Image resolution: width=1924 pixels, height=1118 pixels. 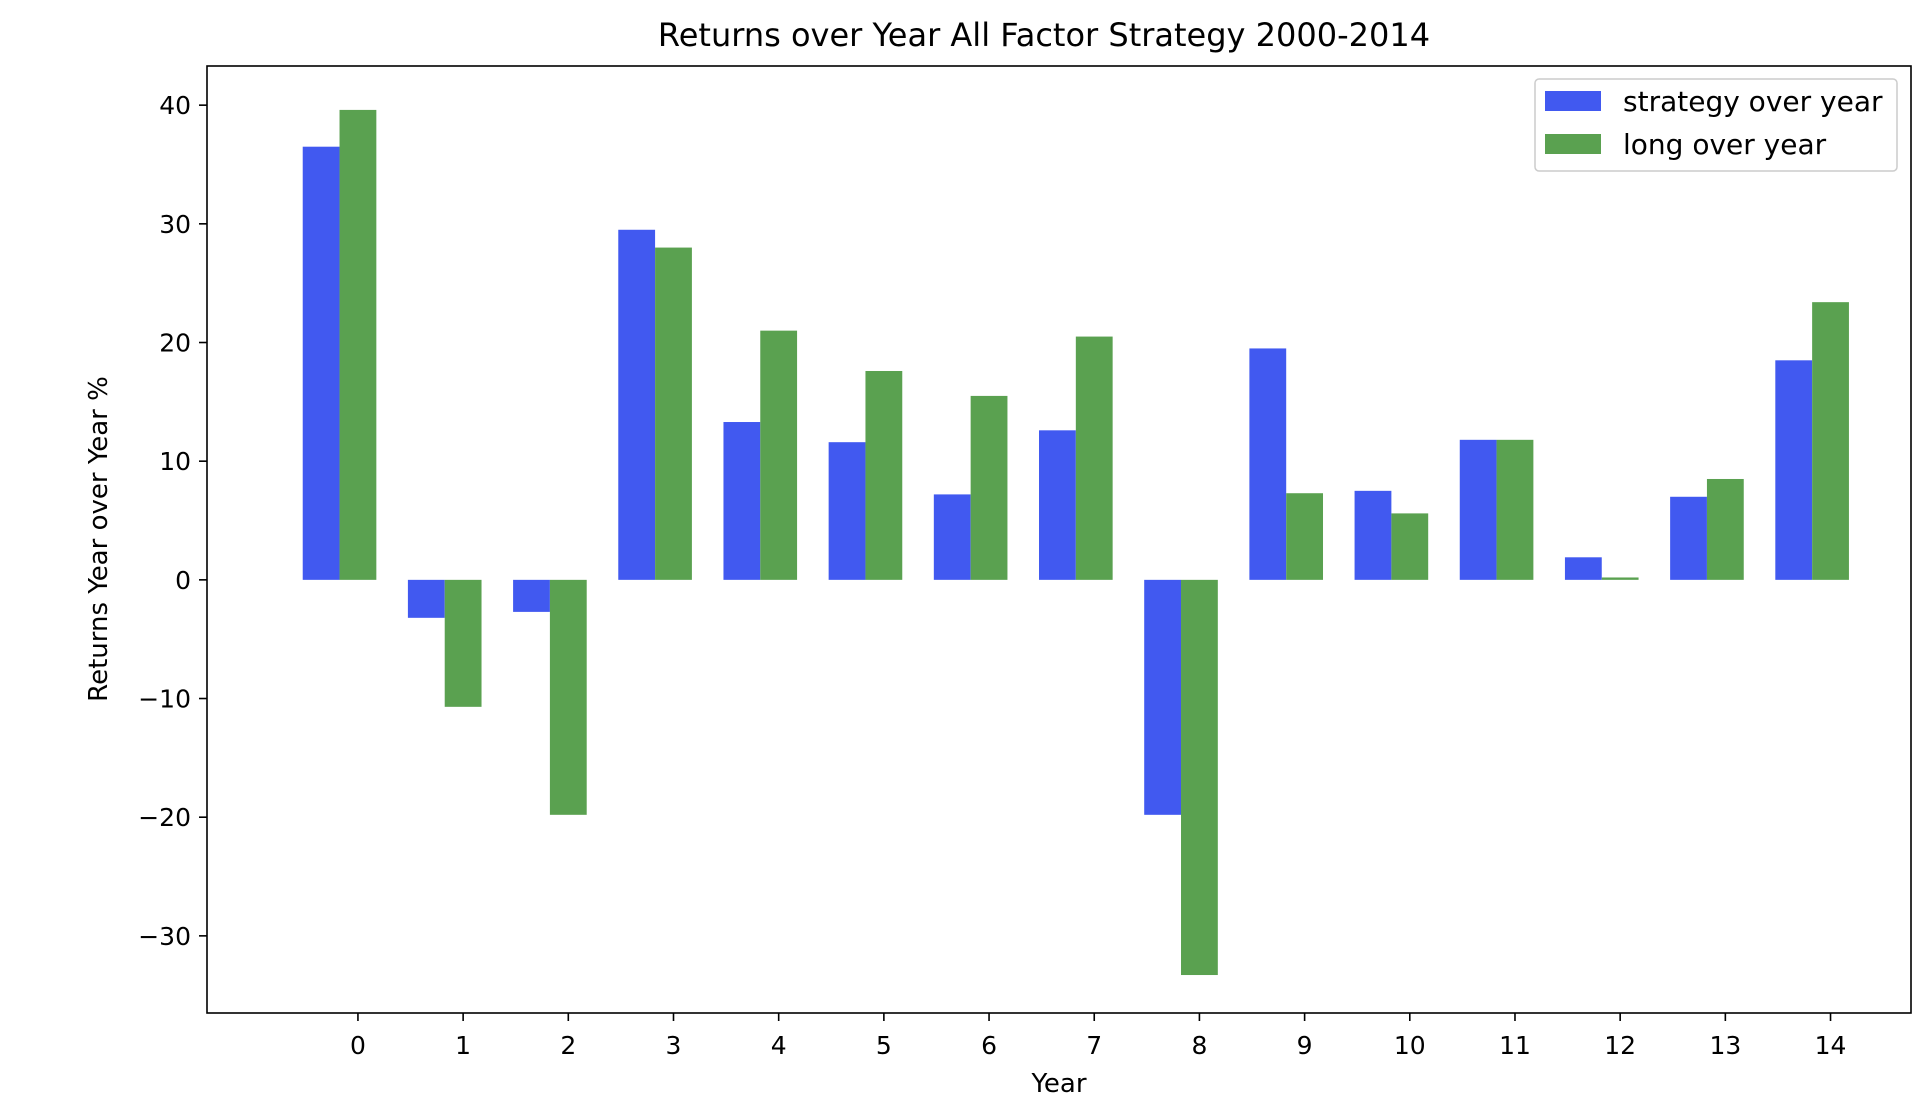 What do you see at coordinates (175, 461) in the screenshot?
I see `y-tick-label: 10` at bounding box center [175, 461].